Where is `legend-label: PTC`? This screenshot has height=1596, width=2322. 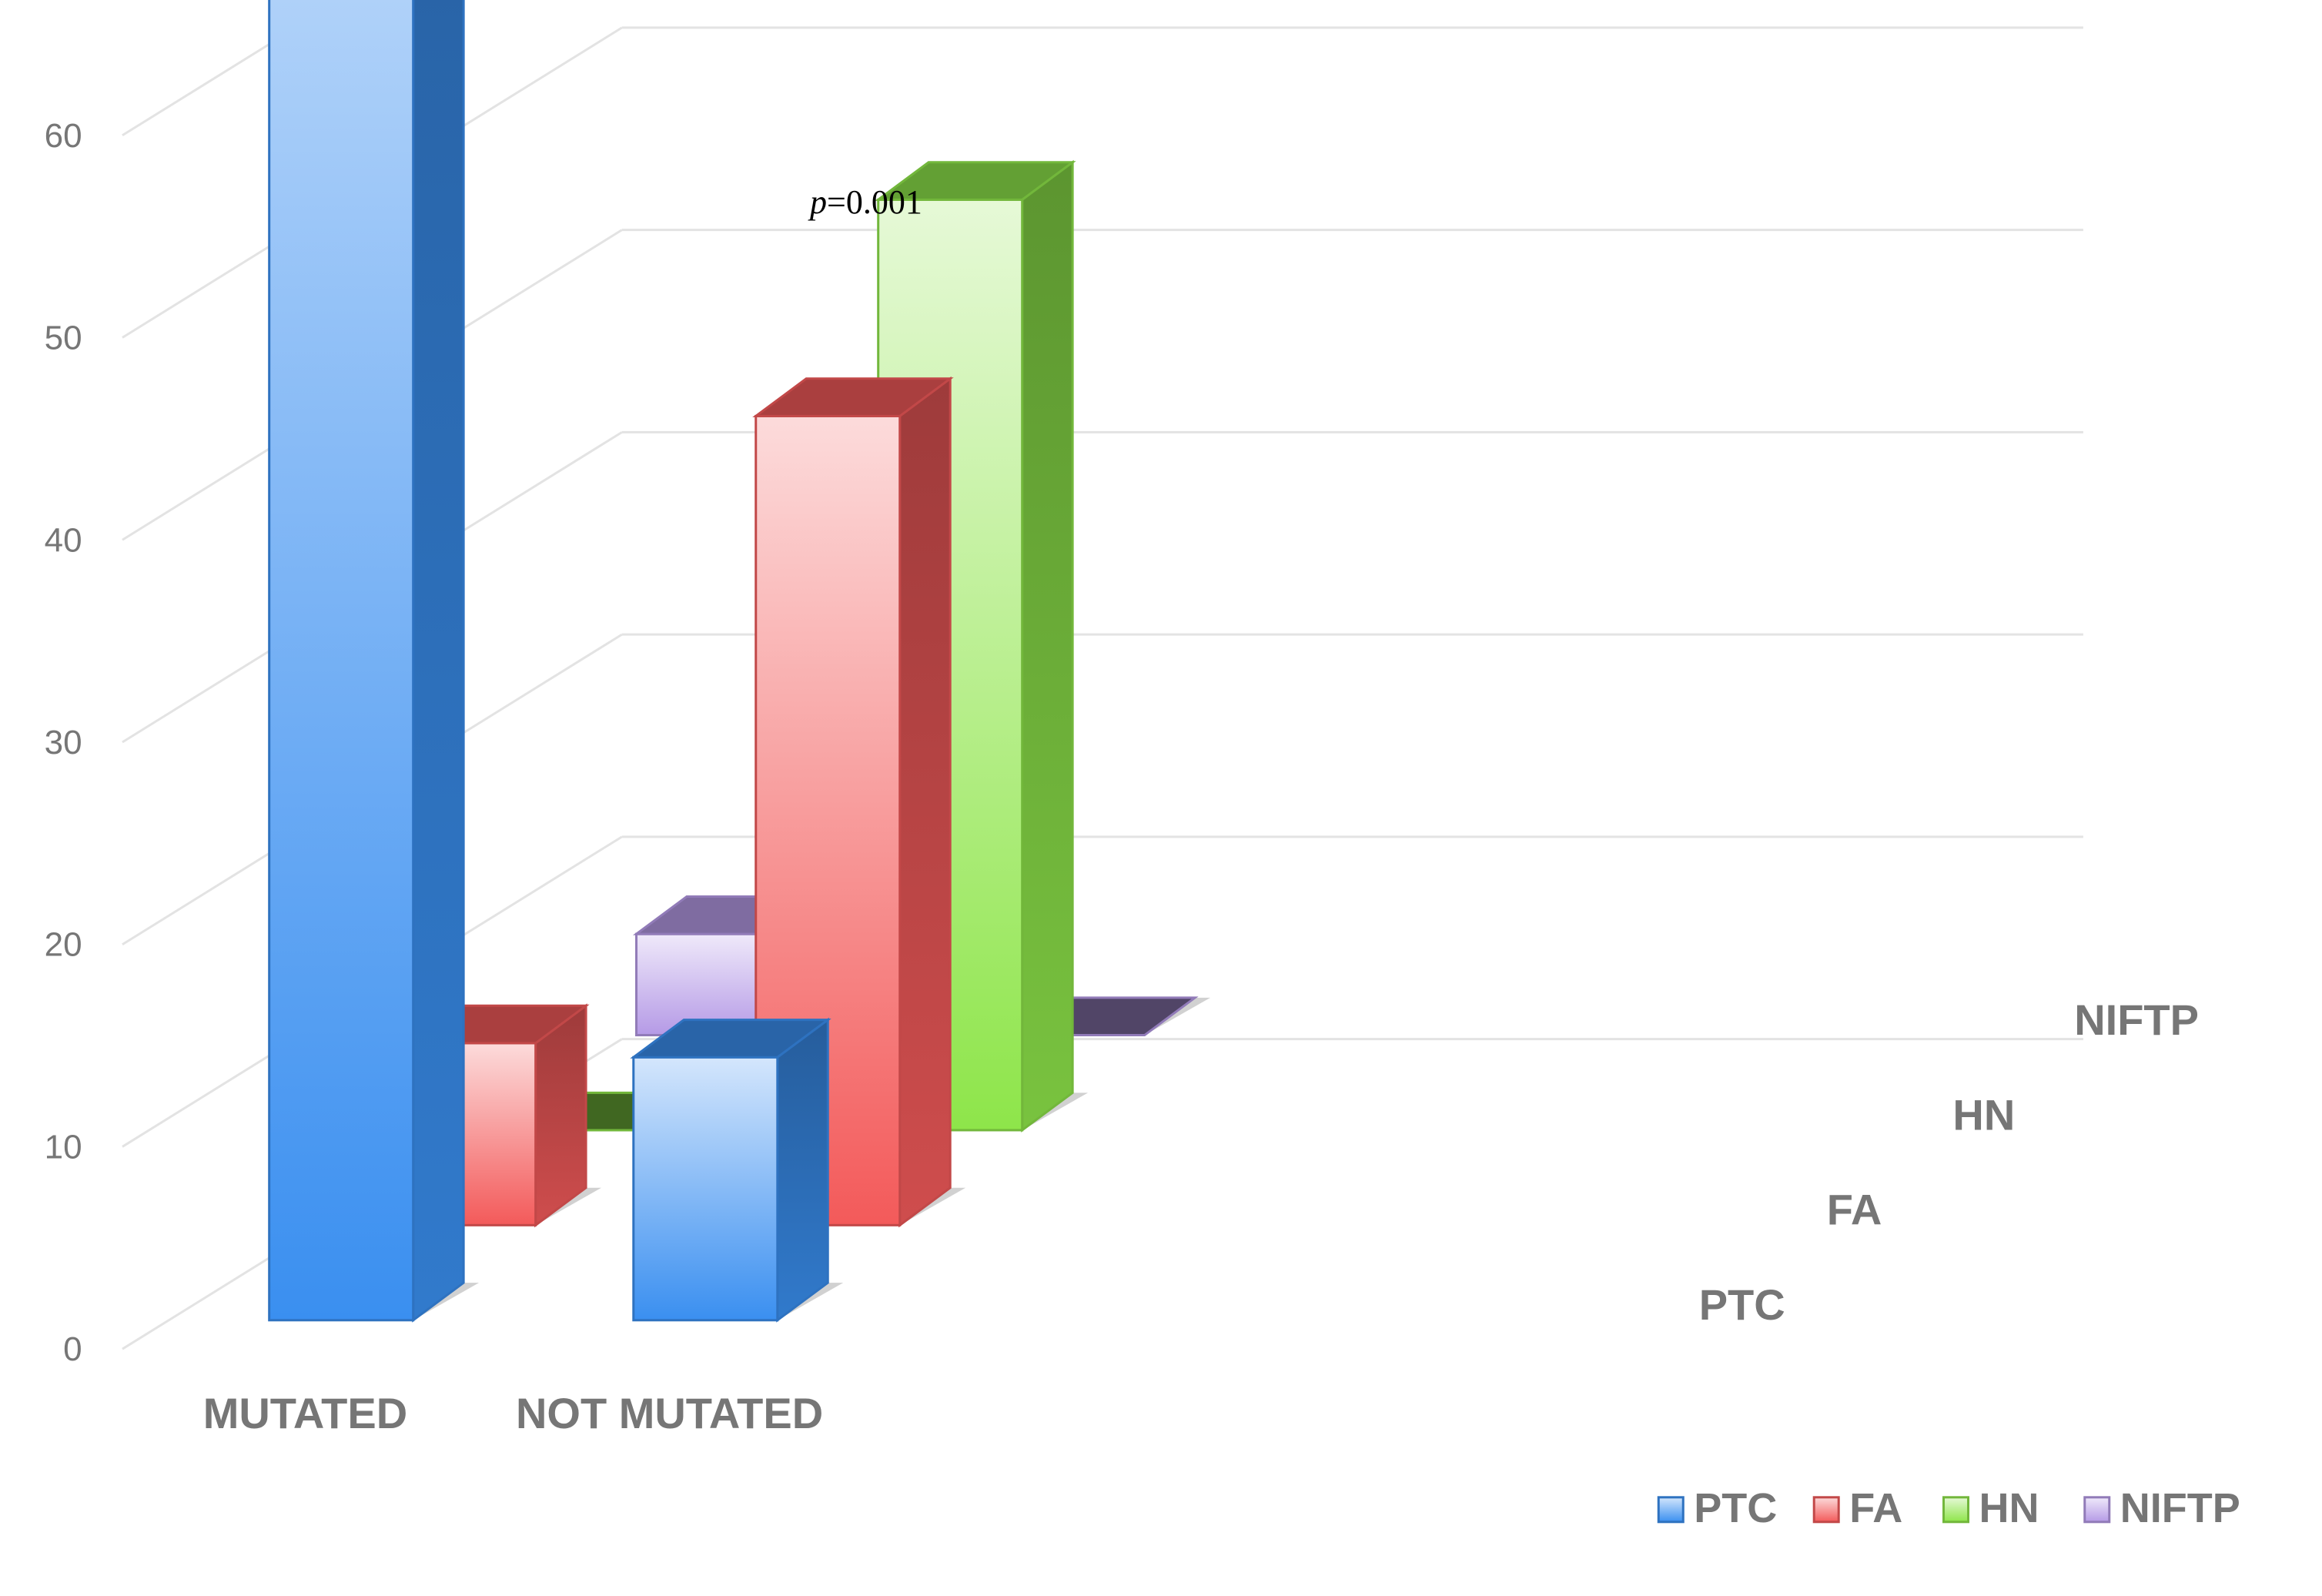 legend-label: PTC is located at coordinates (1735, 1508).